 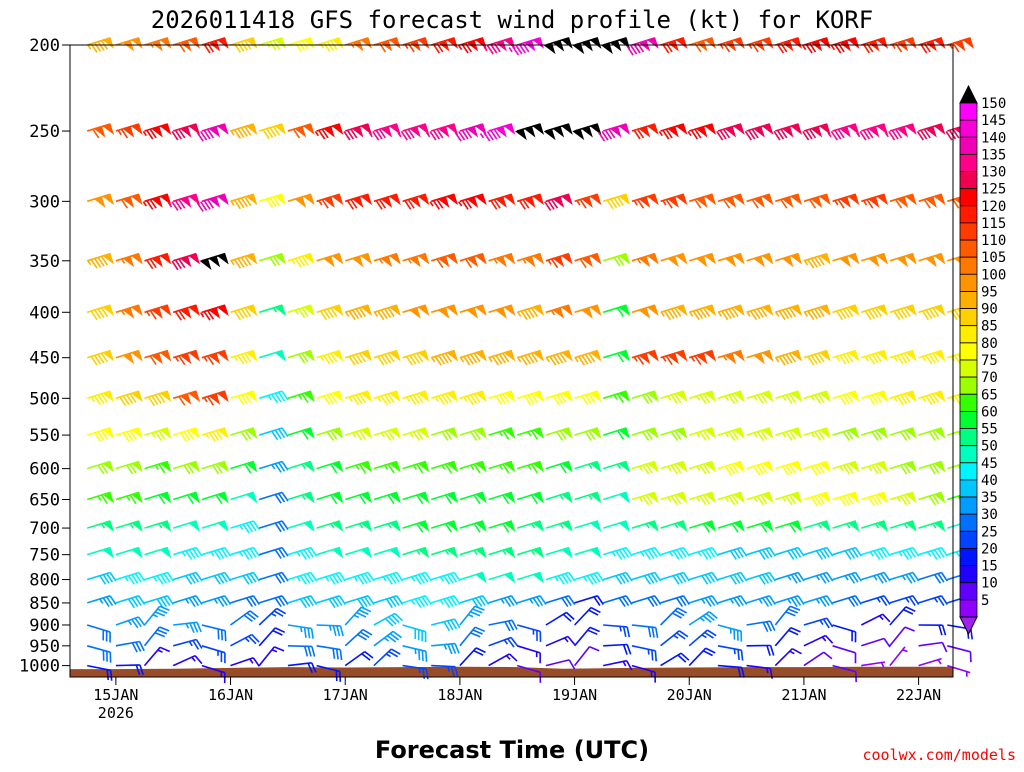 What do you see at coordinates (44, 500) in the screenshot?
I see `y-tick-label: 650` at bounding box center [44, 500].